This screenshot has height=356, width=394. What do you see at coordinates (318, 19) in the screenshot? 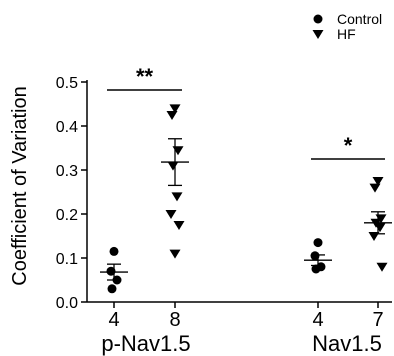
I see `legend-control-icon` at bounding box center [318, 19].